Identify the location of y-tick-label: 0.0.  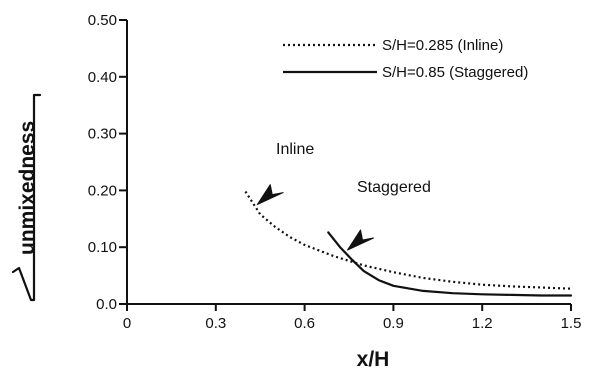
(106, 304).